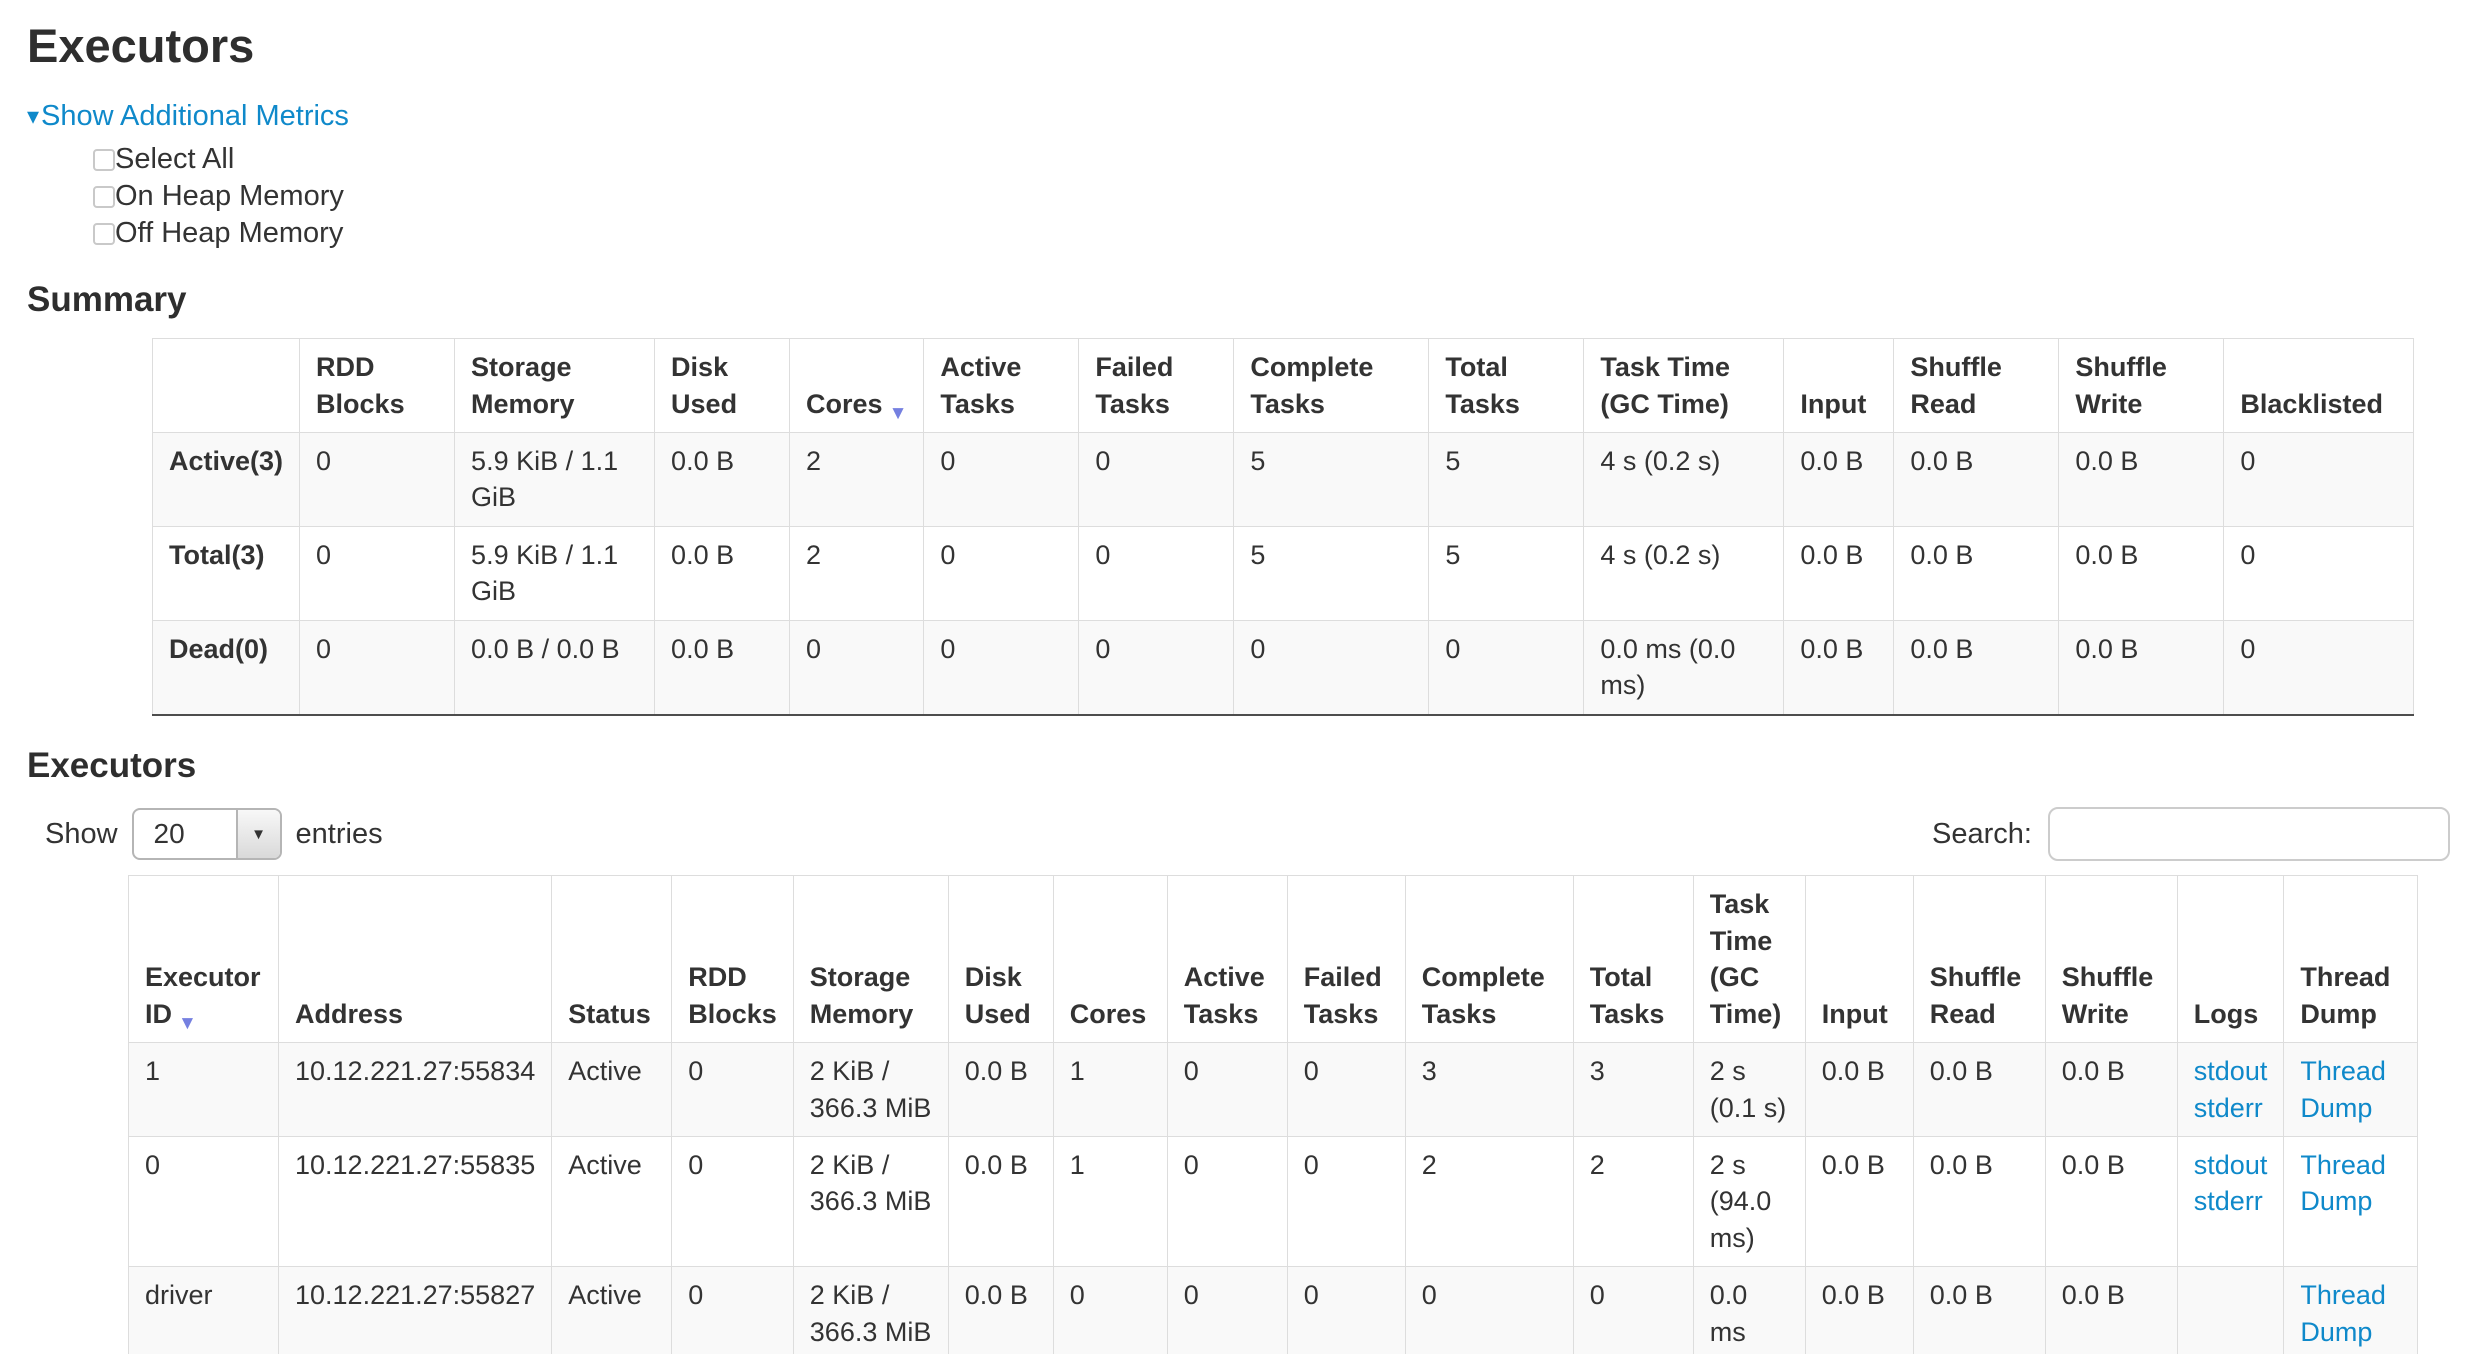 The width and height of the screenshot is (2466, 1354). Describe the element at coordinates (226, 667) in the screenshot. I see `summary-row-label: Dead(0)` at that location.